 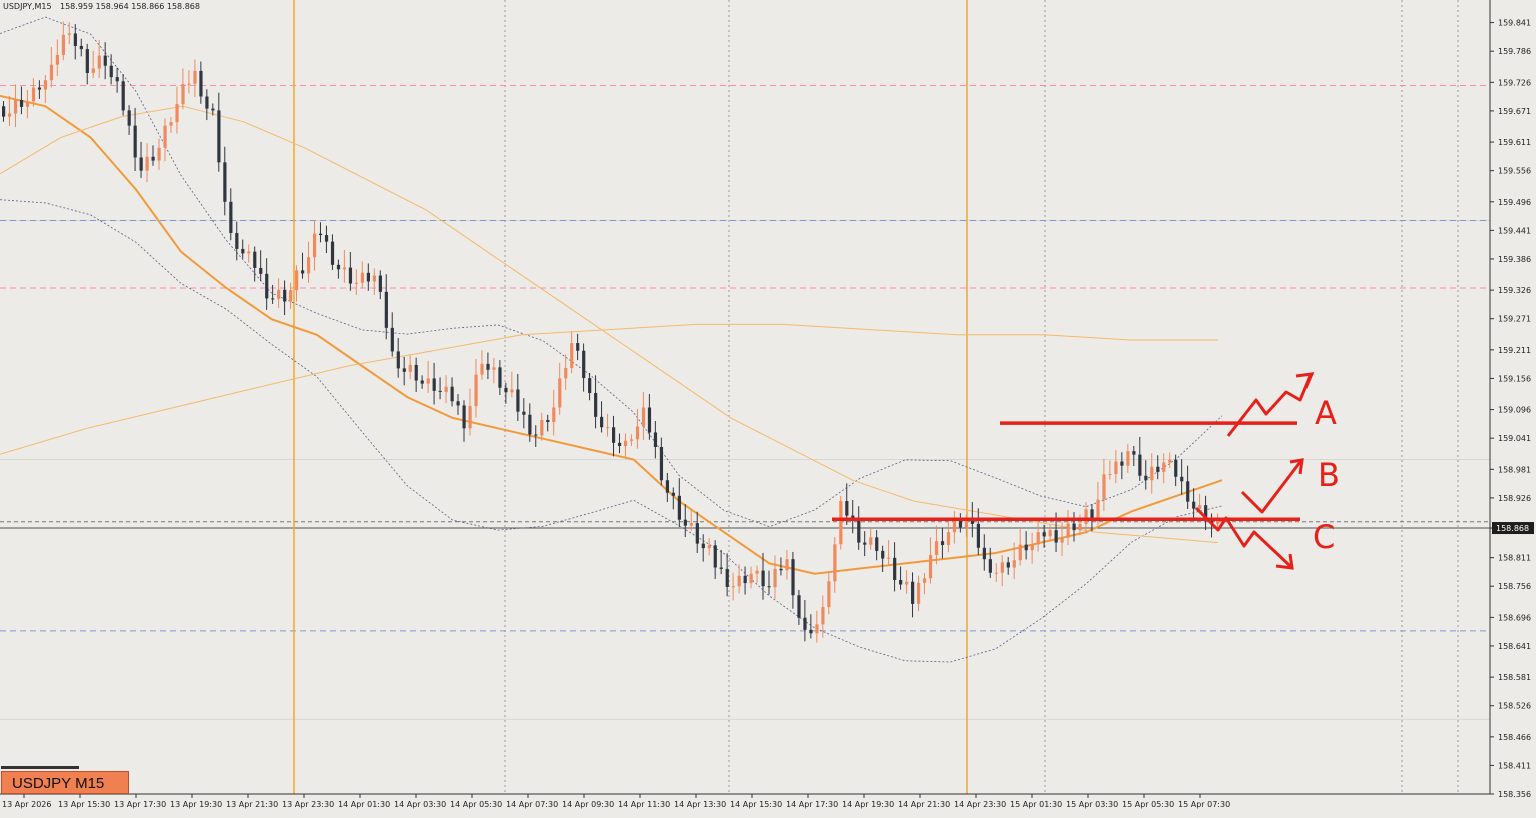 What do you see at coordinates (476, 804) in the screenshot?
I see `time-tick-label: 14 Apr 05:30` at bounding box center [476, 804].